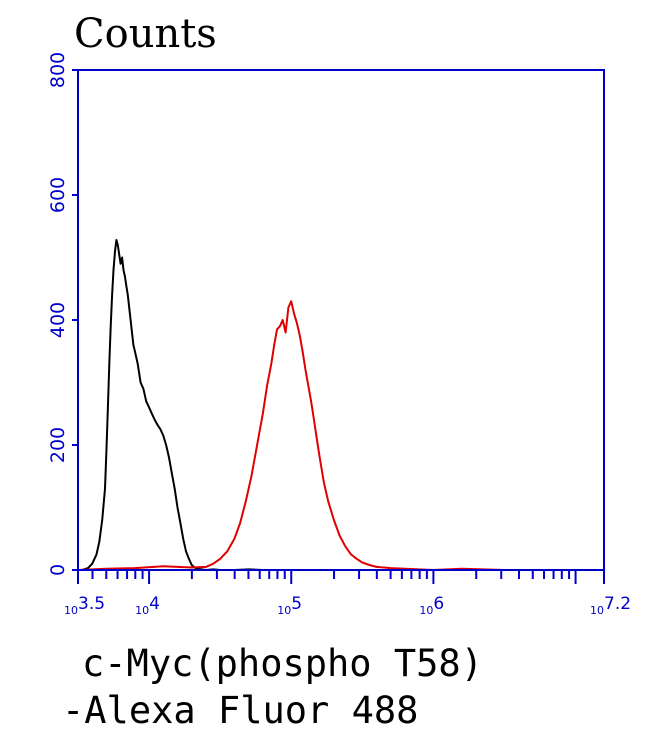  Describe the element at coordinates (58, 195) in the screenshot. I see `y-tick-label: 600` at that location.